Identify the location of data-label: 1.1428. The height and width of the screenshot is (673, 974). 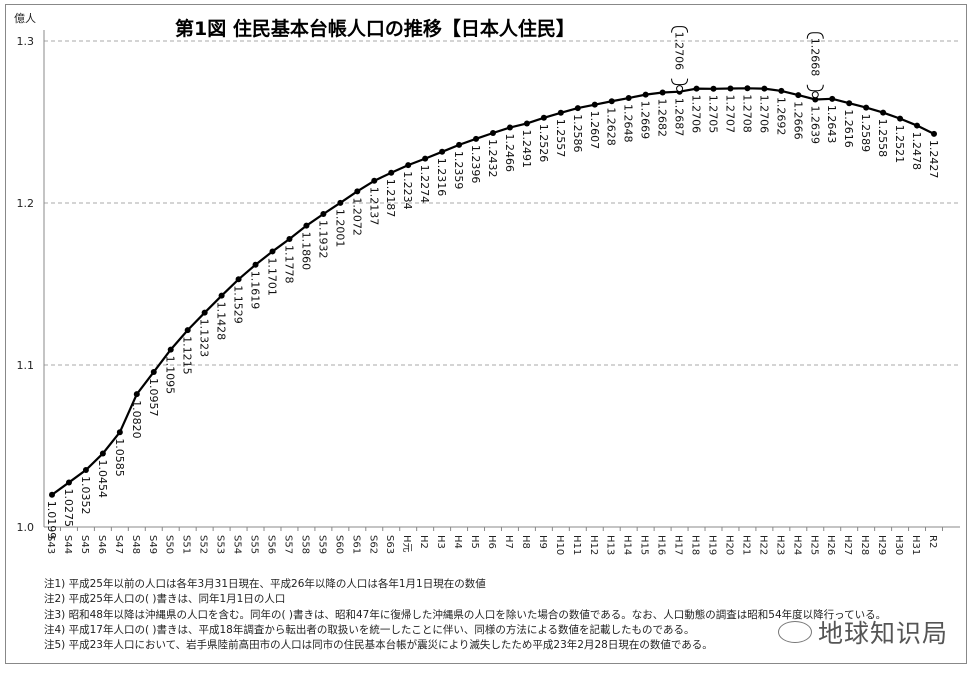
(221, 321).